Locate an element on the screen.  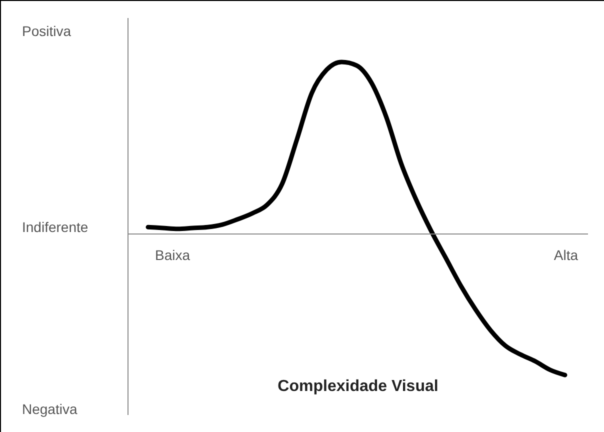
text: Negativa is located at coordinates (50, 409).